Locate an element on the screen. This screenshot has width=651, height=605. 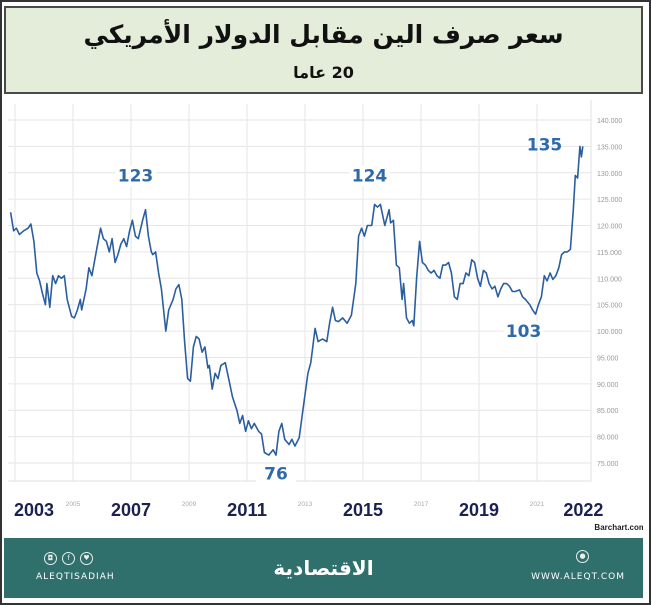
chart-subtitle: 20 عاما is located at coordinates (323, 72).